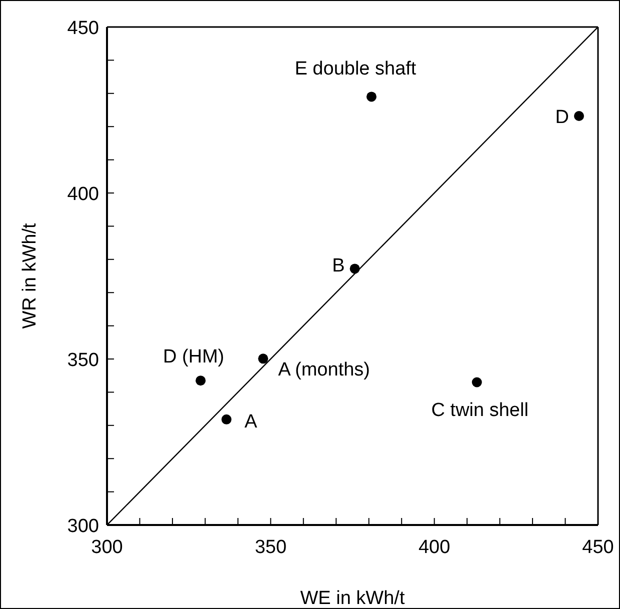 The width and height of the screenshot is (620, 609). What do you see at coordinates (355, 69) in the screenshot?
I see `annotation: E double shaft` at bounding box center [355, 69].